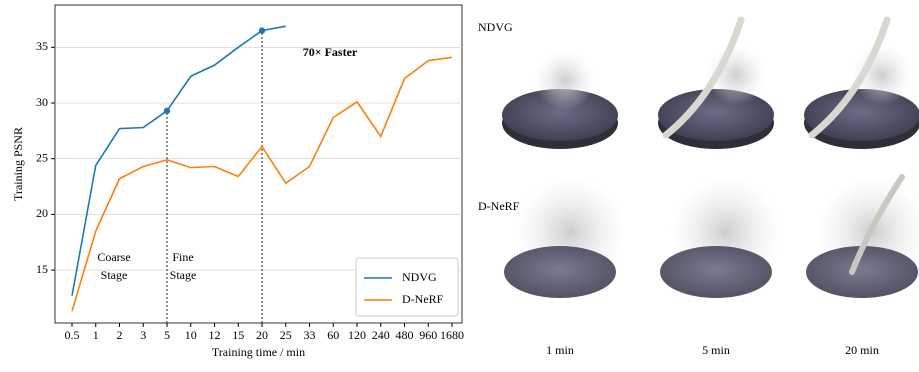 The width and height of the screenshot is (919, 372). I want to click on legend: NDVG D-NeRF, so click(407, 287).